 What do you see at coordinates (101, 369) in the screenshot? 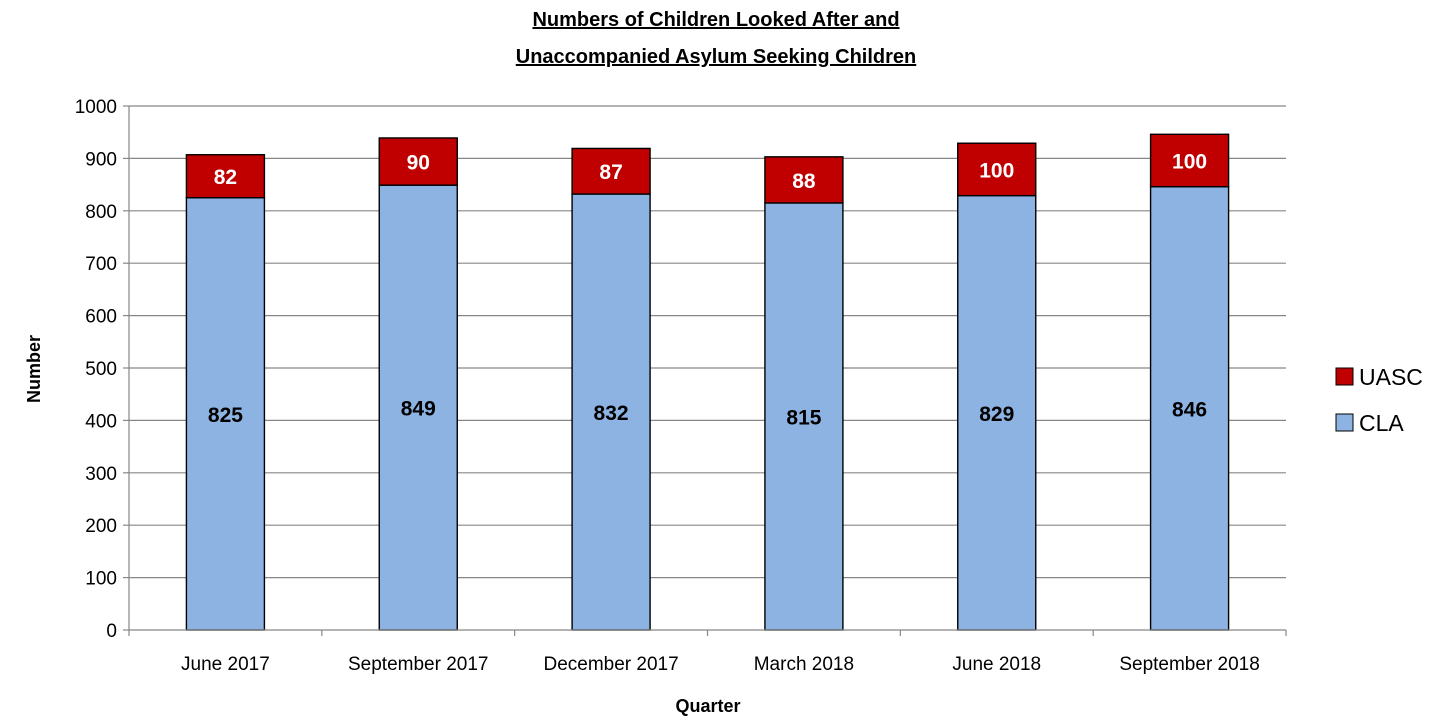
I see `y-tick-label: 500` at bounding box center [101, 369].